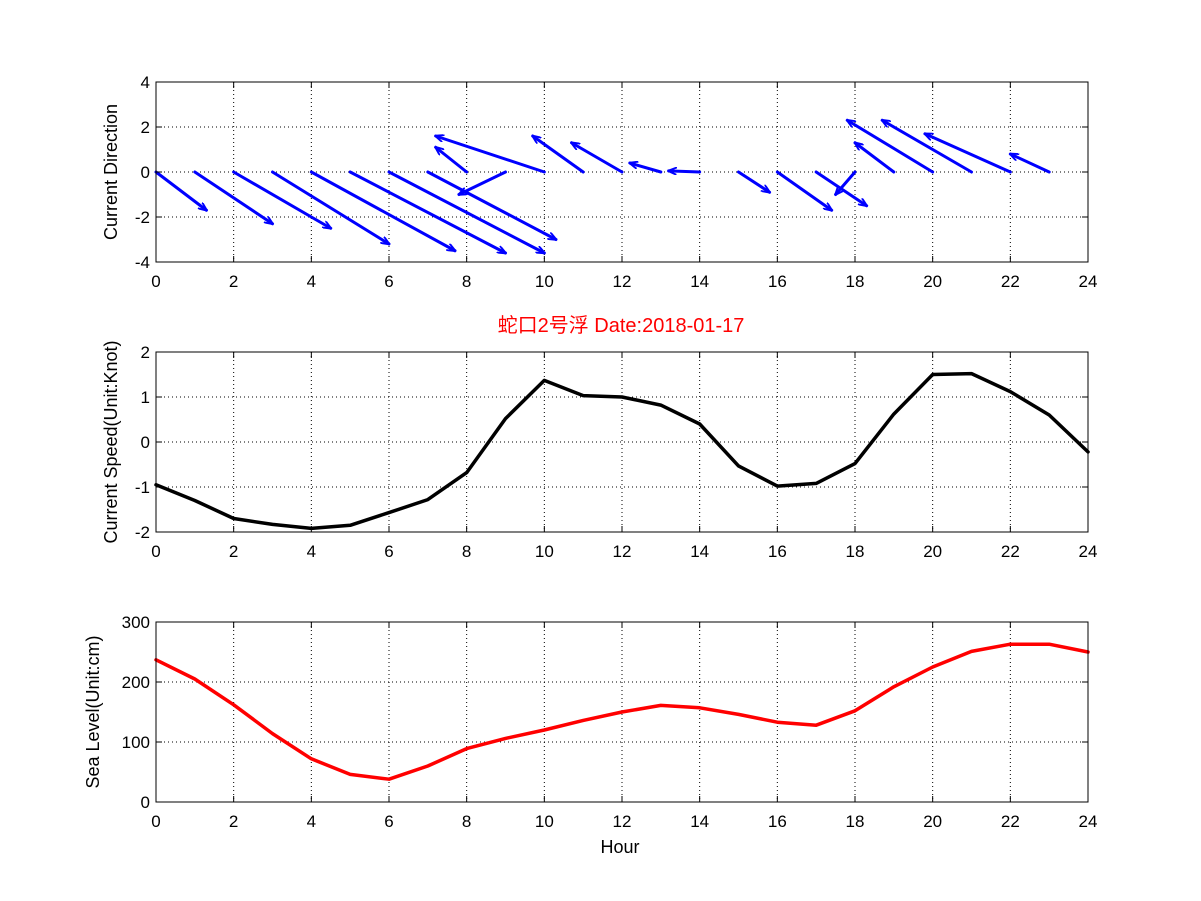 This screenshot has width=1201, height=901. I want to click on figure-title: 蛇口2号浮 Date:2018-01-17, so click(621, 325).